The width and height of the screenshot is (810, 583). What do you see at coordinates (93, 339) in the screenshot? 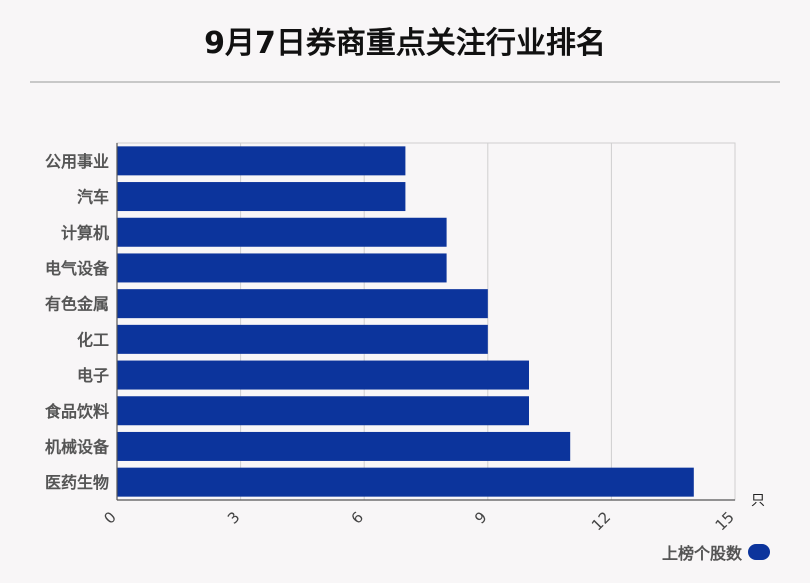
I see `category-label-5: 化工` at bounding box center [93, 339].